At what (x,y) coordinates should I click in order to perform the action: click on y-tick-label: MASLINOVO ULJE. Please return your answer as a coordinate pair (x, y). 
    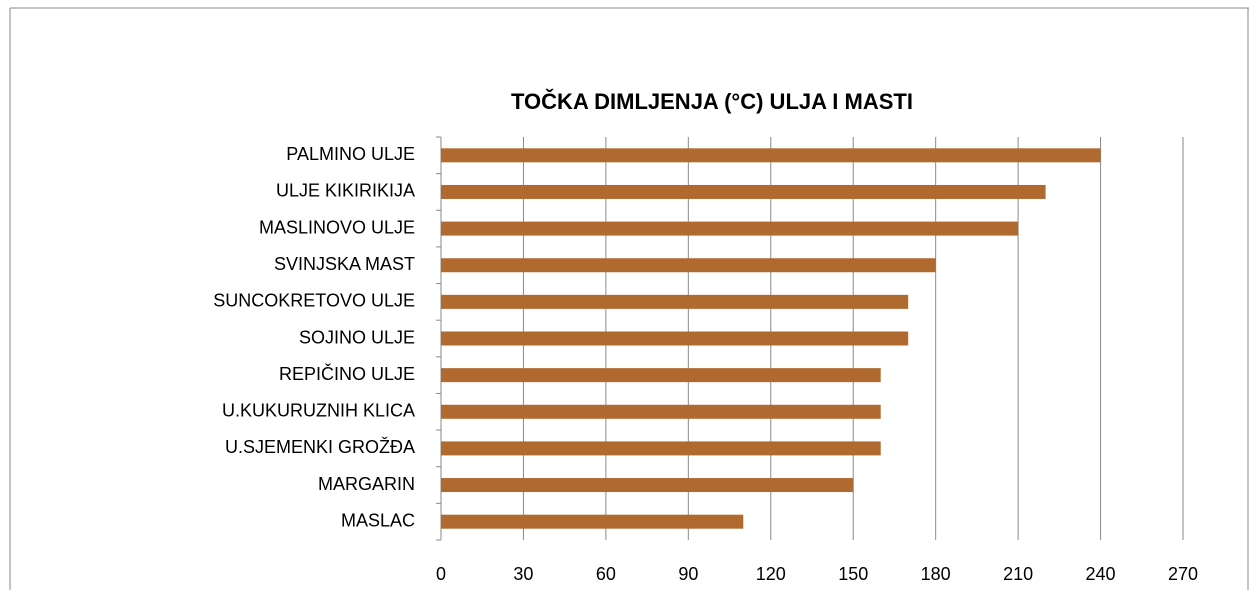
    Looking at the image, I should click on (337, 227).